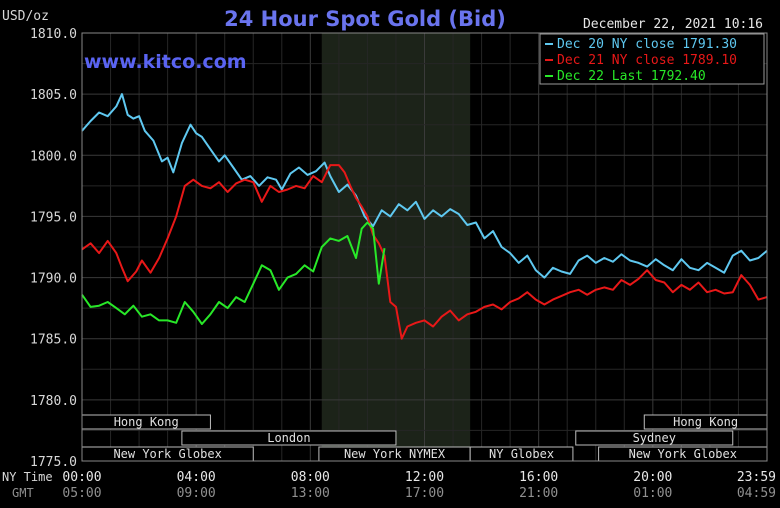  I want to click on x-tick-label-gmt: 21:00, so click(538, 493).